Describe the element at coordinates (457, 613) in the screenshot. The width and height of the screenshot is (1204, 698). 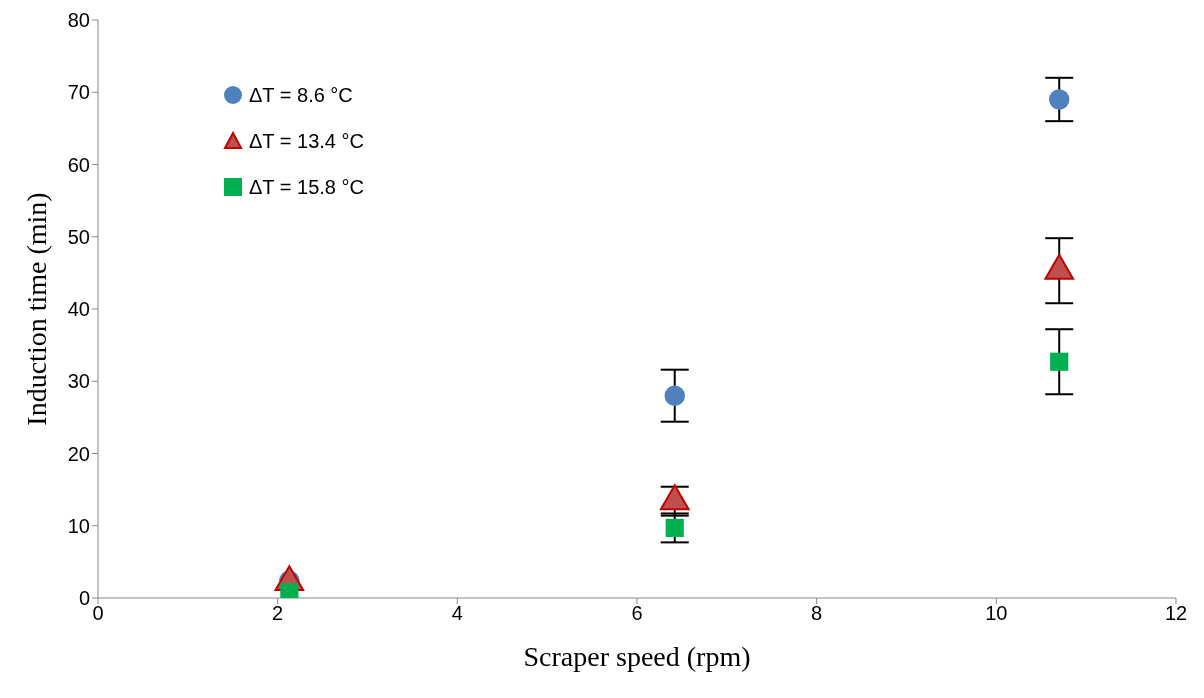
I see `x-tick-label: 4` at that location.